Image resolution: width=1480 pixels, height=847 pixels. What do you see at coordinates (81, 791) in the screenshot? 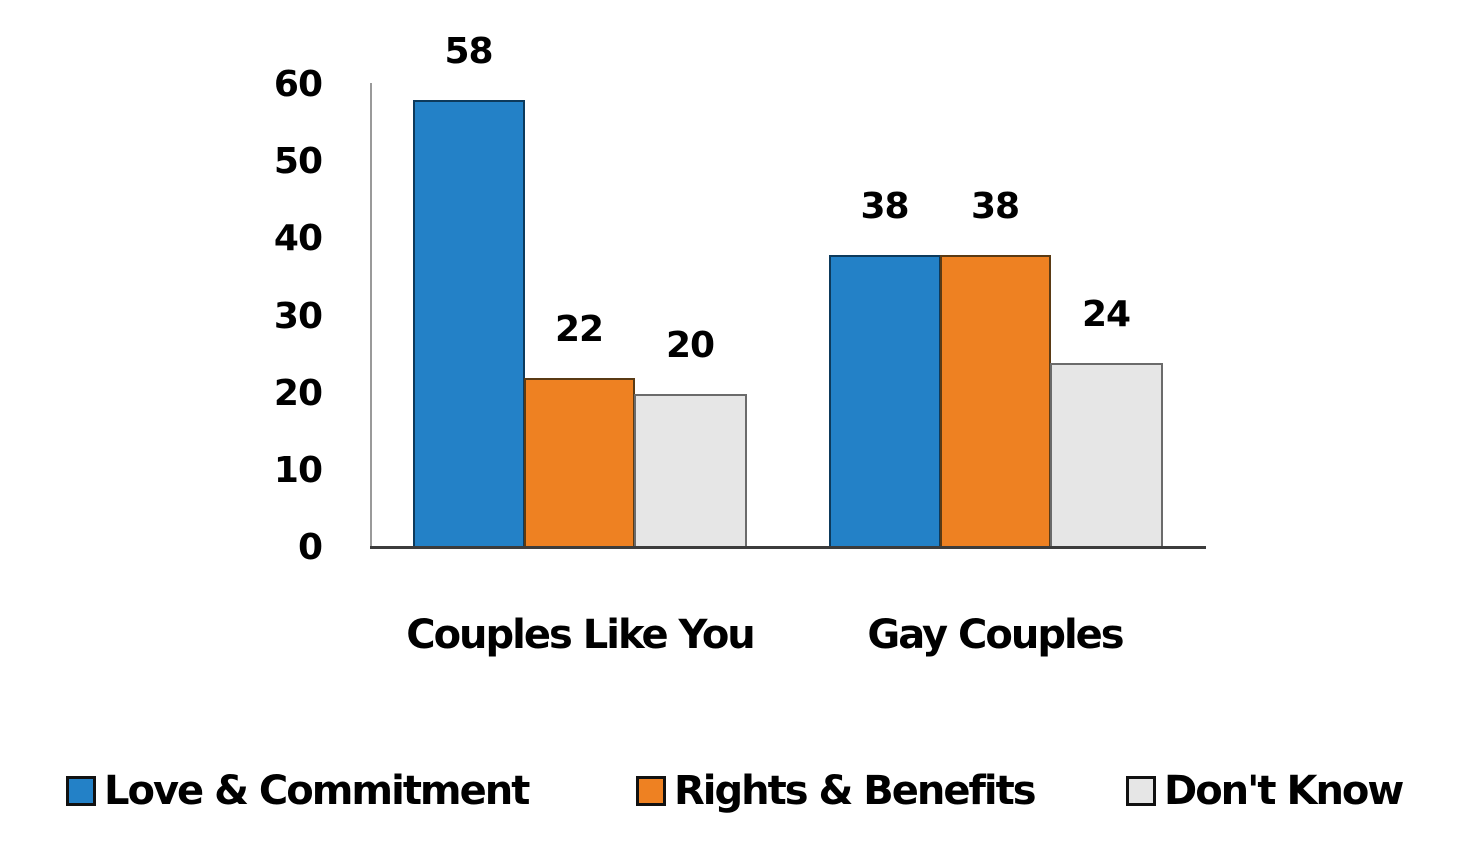
I see `legend-swatch-blue-icon` at bounding box center [81, 791].